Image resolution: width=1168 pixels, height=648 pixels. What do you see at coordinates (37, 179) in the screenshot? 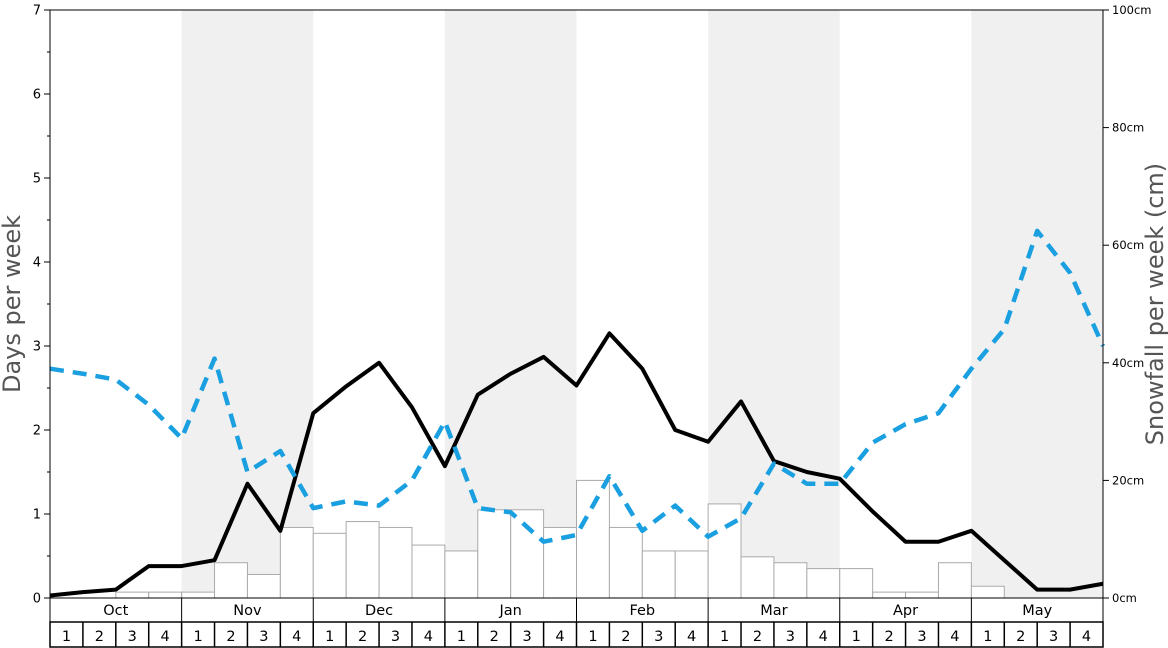
I see `left-tick-label: 5` at bounding box center [37, 179].